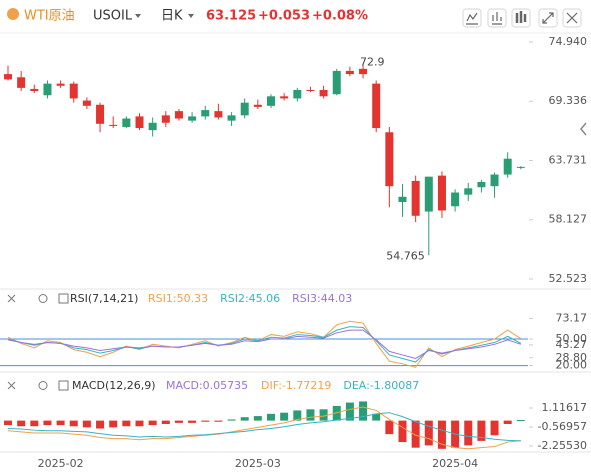  I want to click on draw-icon, so click(472, 18).